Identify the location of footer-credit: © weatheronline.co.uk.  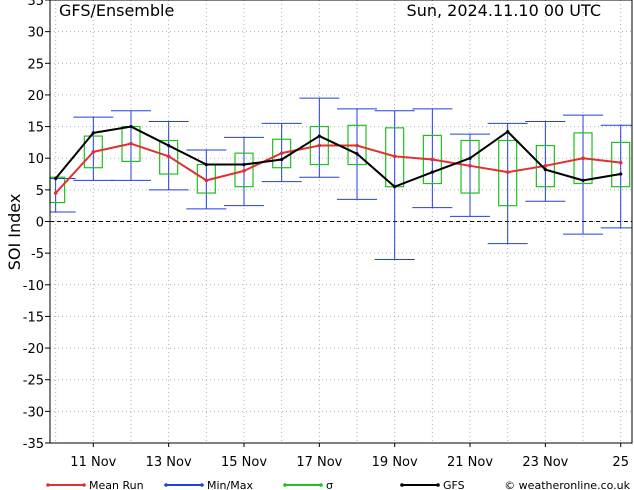
(567, 484).